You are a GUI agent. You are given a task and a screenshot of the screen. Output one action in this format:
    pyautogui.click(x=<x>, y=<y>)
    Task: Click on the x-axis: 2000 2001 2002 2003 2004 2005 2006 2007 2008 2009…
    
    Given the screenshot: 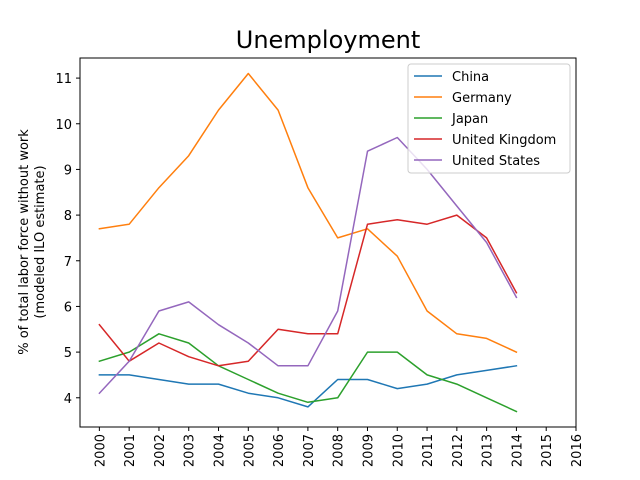 What is the action you would take?
    pyautogui.click(x=339, y=447)
    